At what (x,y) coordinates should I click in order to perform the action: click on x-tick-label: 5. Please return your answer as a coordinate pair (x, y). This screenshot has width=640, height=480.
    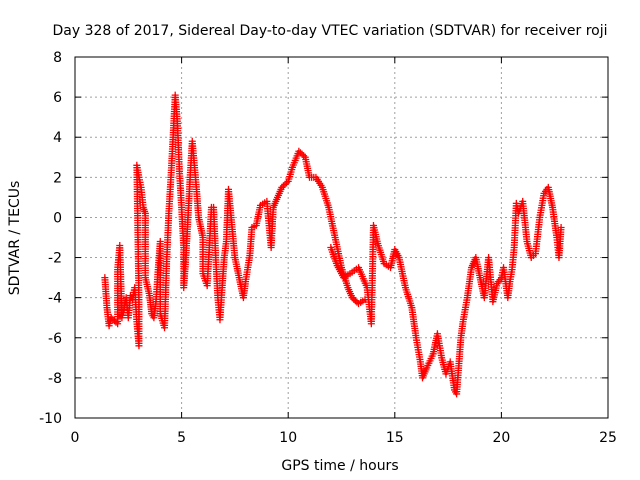
    Looking at the image, I should click on (181, 438).